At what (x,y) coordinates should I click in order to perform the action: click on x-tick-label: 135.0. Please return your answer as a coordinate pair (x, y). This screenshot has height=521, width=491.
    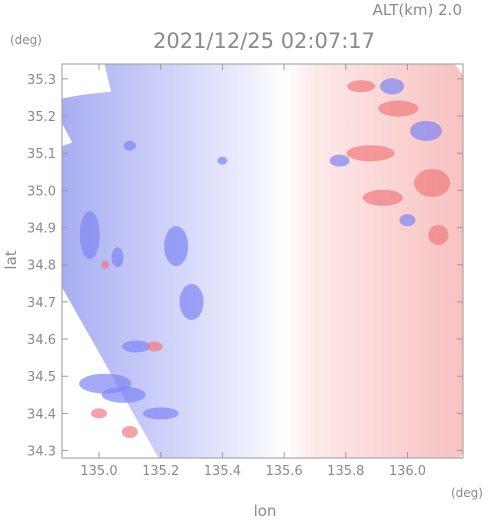
    Looking at the image, I should click on (98, 471).